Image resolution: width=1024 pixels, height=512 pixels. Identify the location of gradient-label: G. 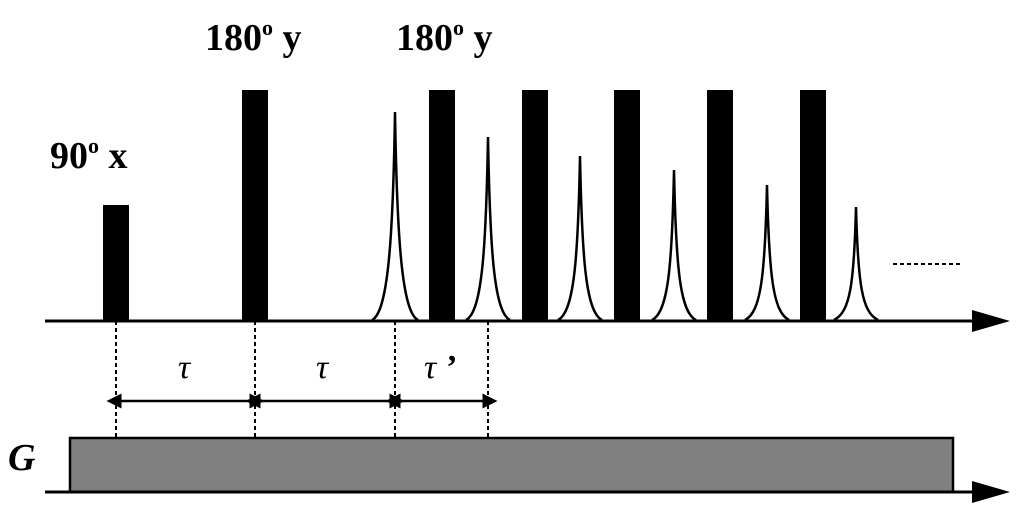
(22, 458).